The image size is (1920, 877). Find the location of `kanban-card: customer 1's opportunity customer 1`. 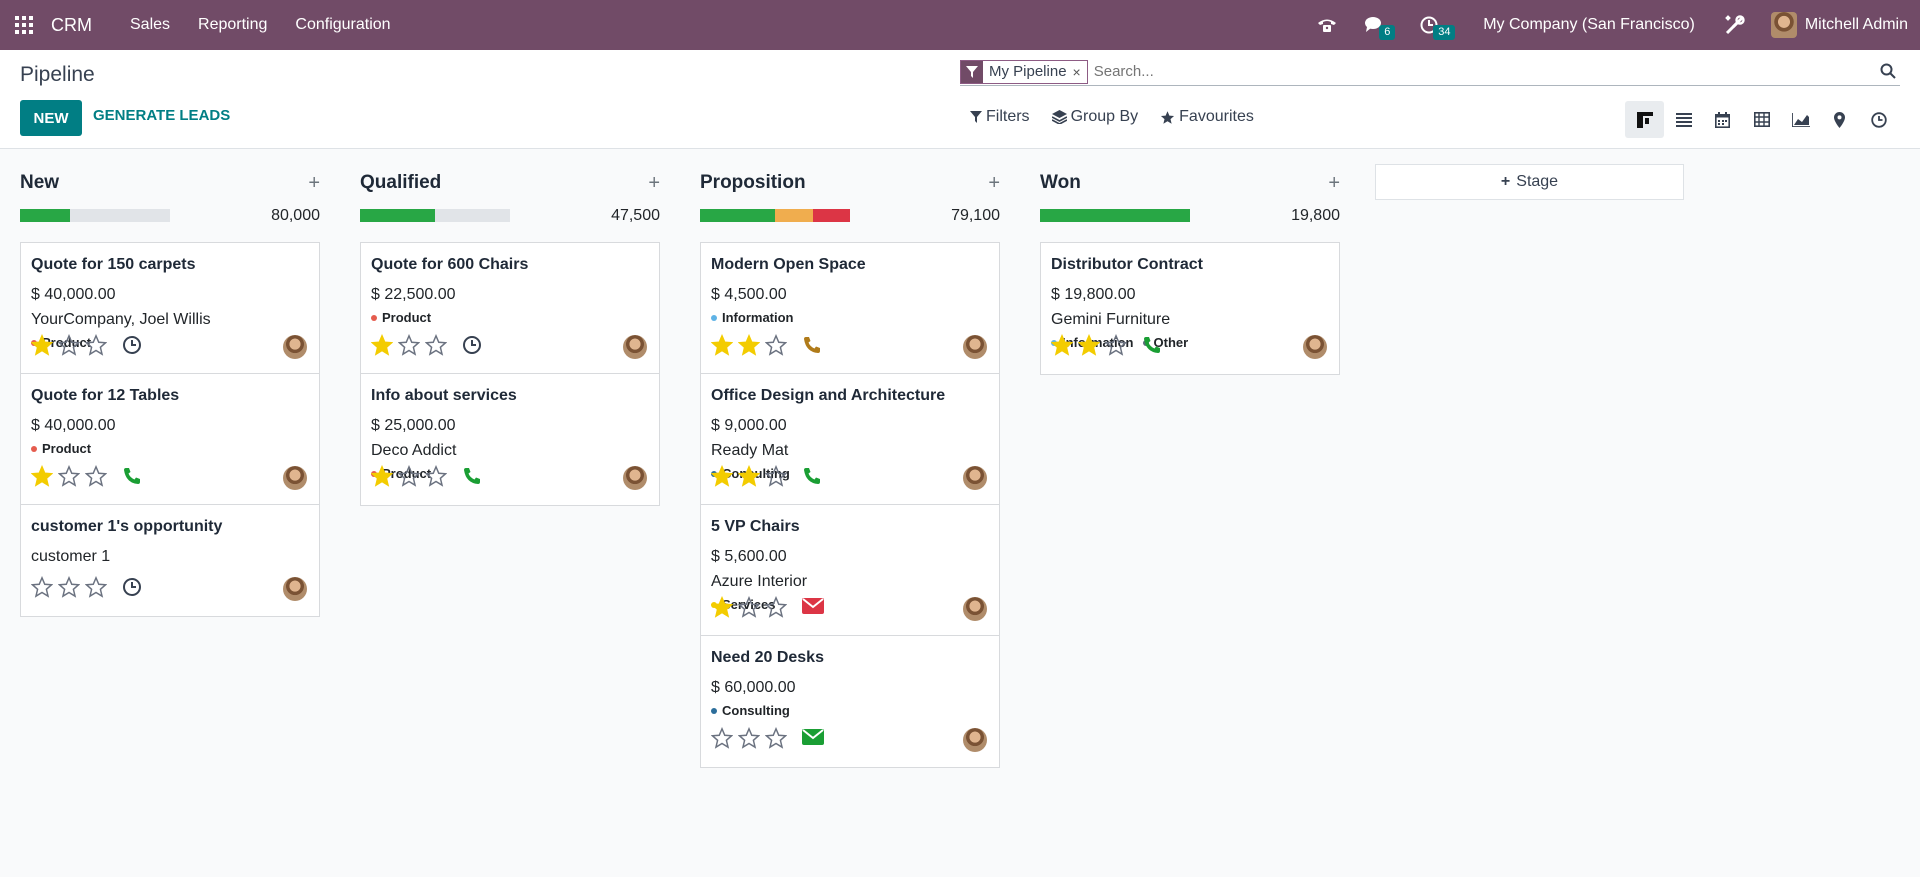

kanban-card: customer 1's opportunity customer 1 is located at coordinates (170, 560).